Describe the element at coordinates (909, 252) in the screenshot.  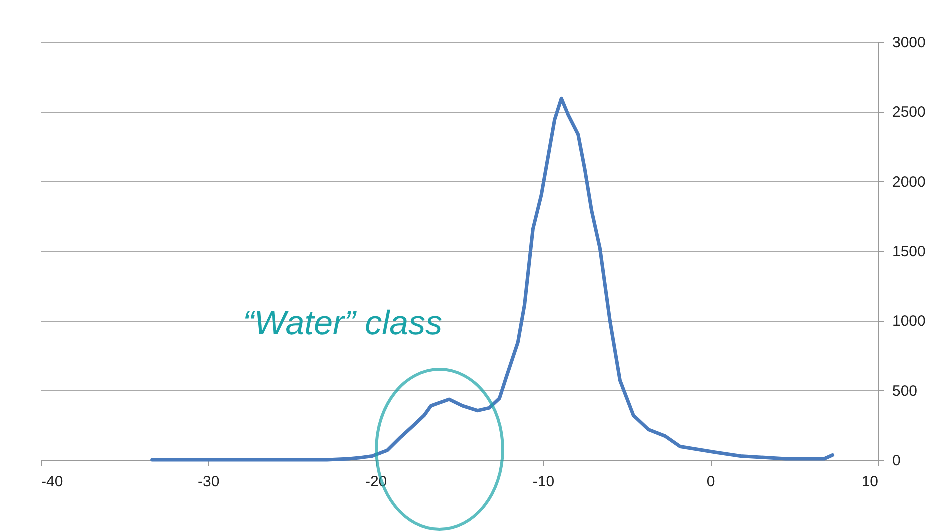
I see `y-tick-label: 1500` at that location.